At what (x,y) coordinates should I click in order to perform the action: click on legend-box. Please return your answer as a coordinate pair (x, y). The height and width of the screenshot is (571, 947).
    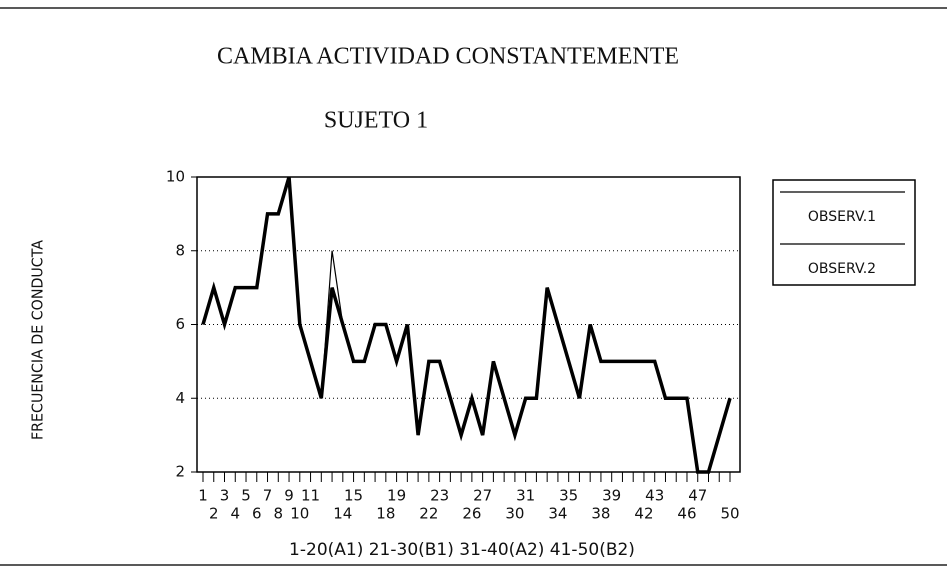
    Looking at the image, I should click on (844, 232).